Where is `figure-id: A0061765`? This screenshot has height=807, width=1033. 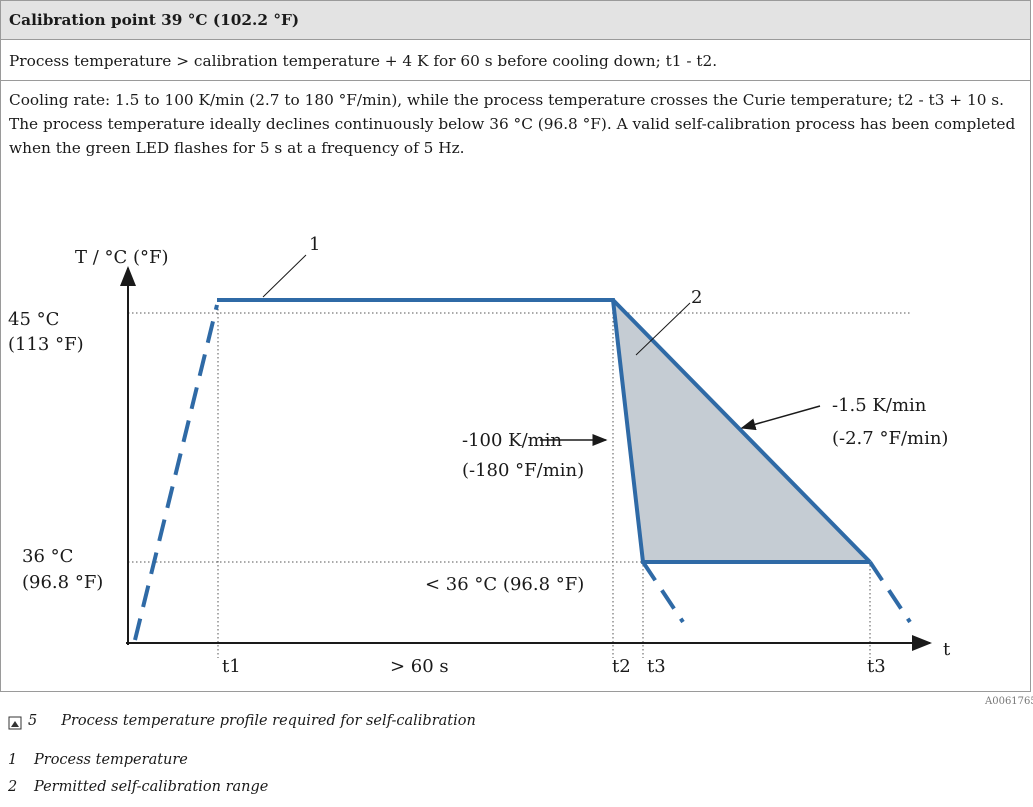
figure-id: A0061765 is located at coordinates (1008, 701).